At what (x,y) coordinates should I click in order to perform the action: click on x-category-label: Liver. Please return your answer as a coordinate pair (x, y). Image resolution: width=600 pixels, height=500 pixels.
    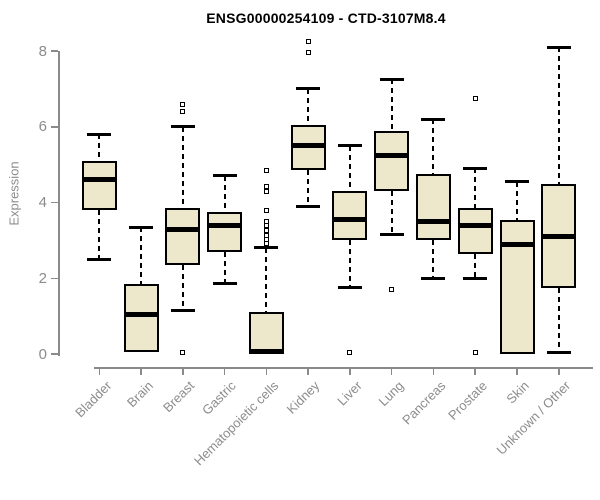
    Looking at the image, I should click on (349, 393).